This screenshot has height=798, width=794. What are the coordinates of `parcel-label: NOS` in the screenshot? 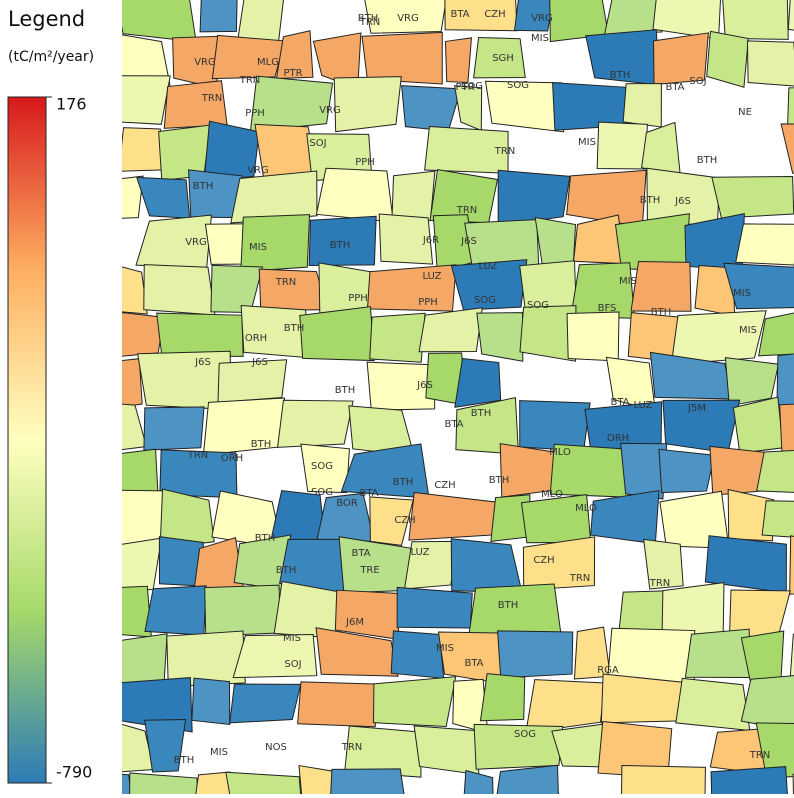 It's located at (276, 747).